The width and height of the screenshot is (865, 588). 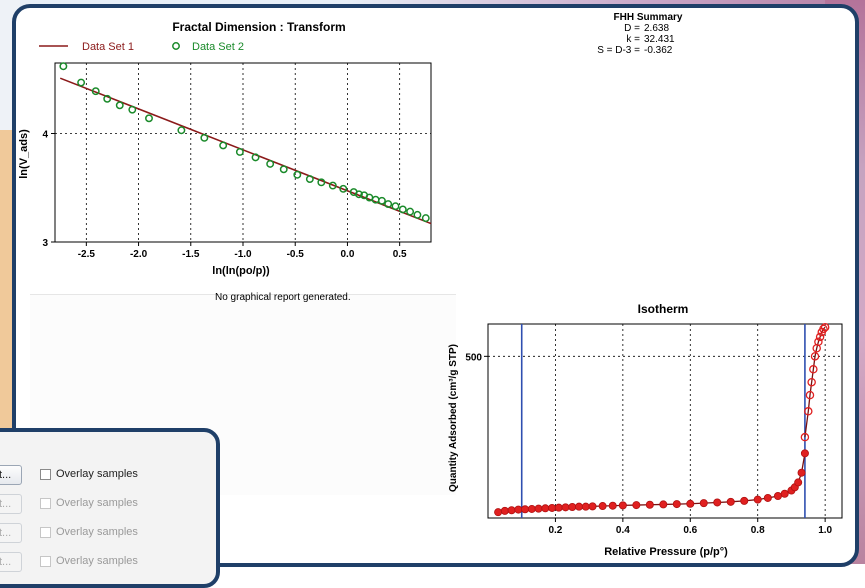 I want to click on legend-data-set-2: Data Set 2, so click(x=218, y=47).